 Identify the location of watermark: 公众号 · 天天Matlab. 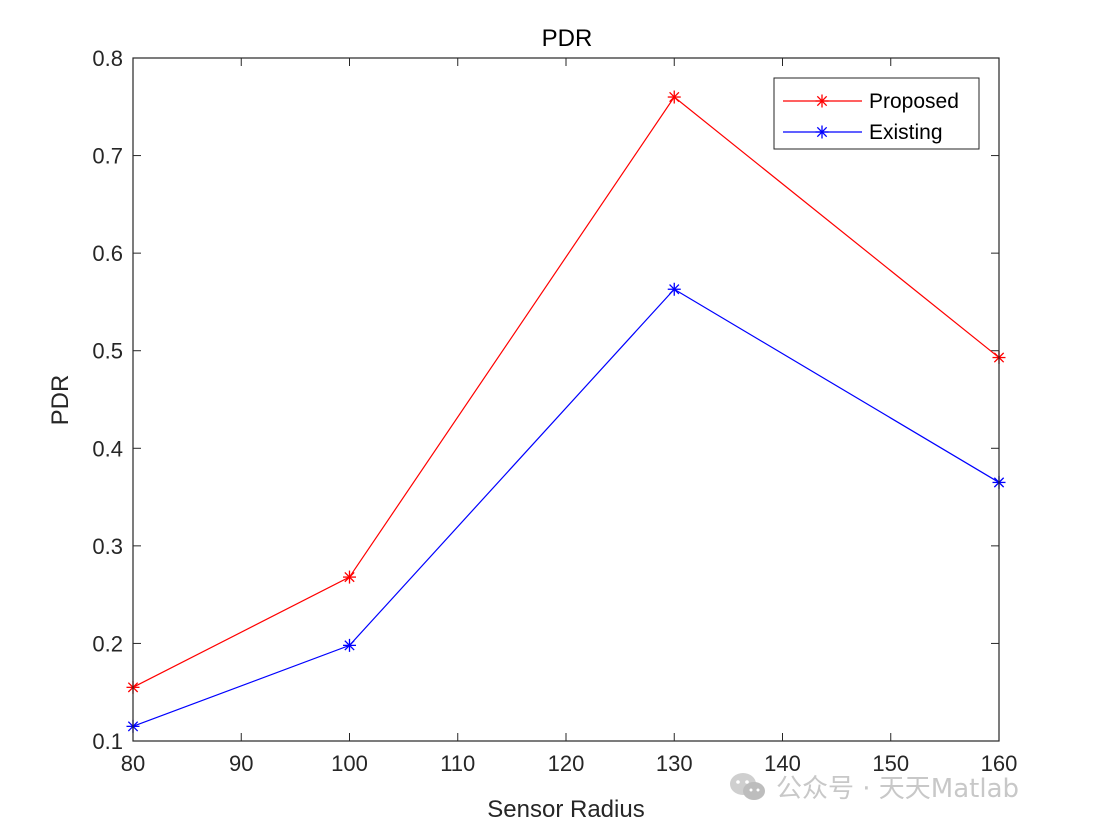
(873, 786).